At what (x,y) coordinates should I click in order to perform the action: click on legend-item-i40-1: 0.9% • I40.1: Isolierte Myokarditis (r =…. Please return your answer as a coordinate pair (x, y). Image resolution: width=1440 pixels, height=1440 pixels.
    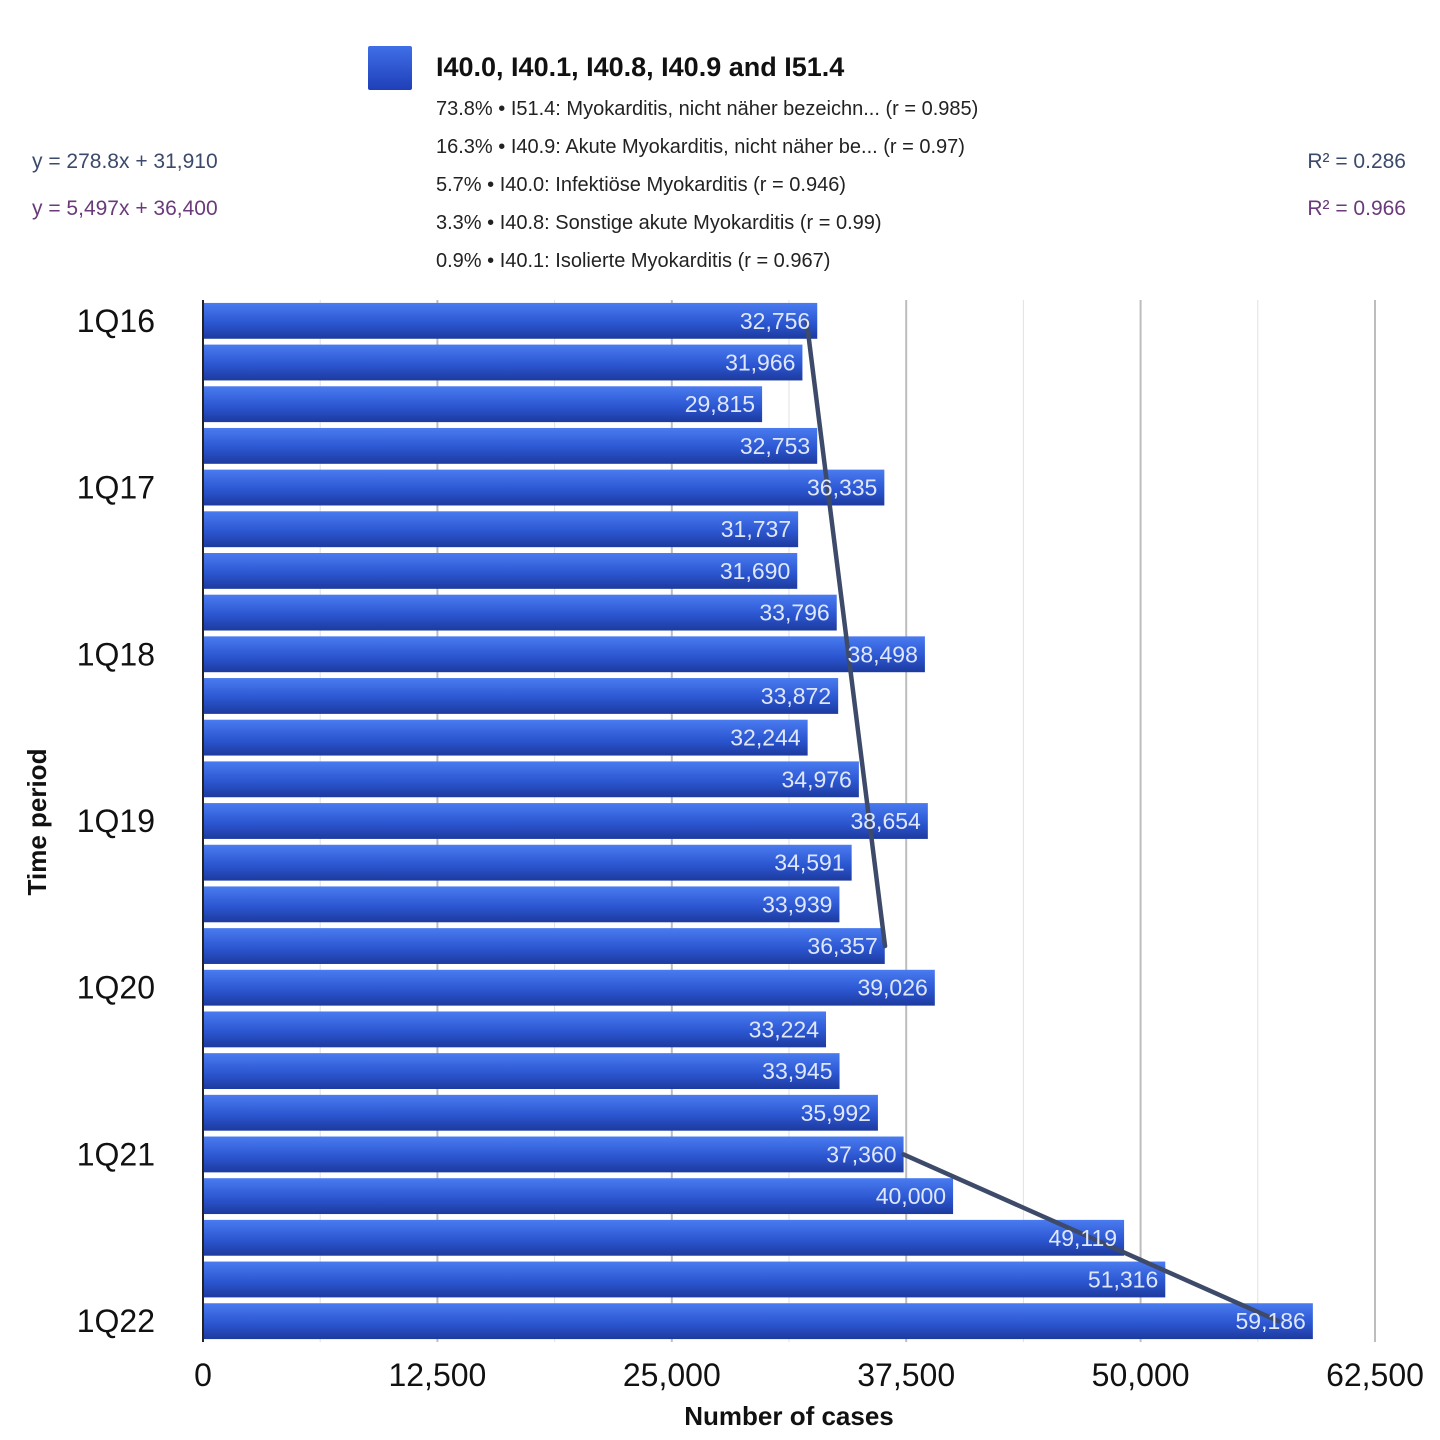
    Looking at the image, I should click on (633, 261).